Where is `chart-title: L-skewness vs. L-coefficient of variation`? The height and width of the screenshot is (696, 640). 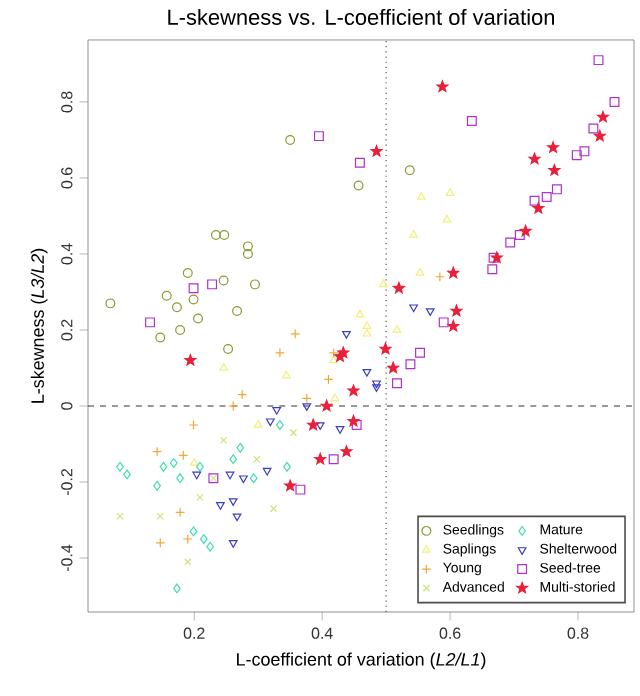 chart-title: L-skewness vs. L-coefficient of variation is located at coordinates (361, 16).